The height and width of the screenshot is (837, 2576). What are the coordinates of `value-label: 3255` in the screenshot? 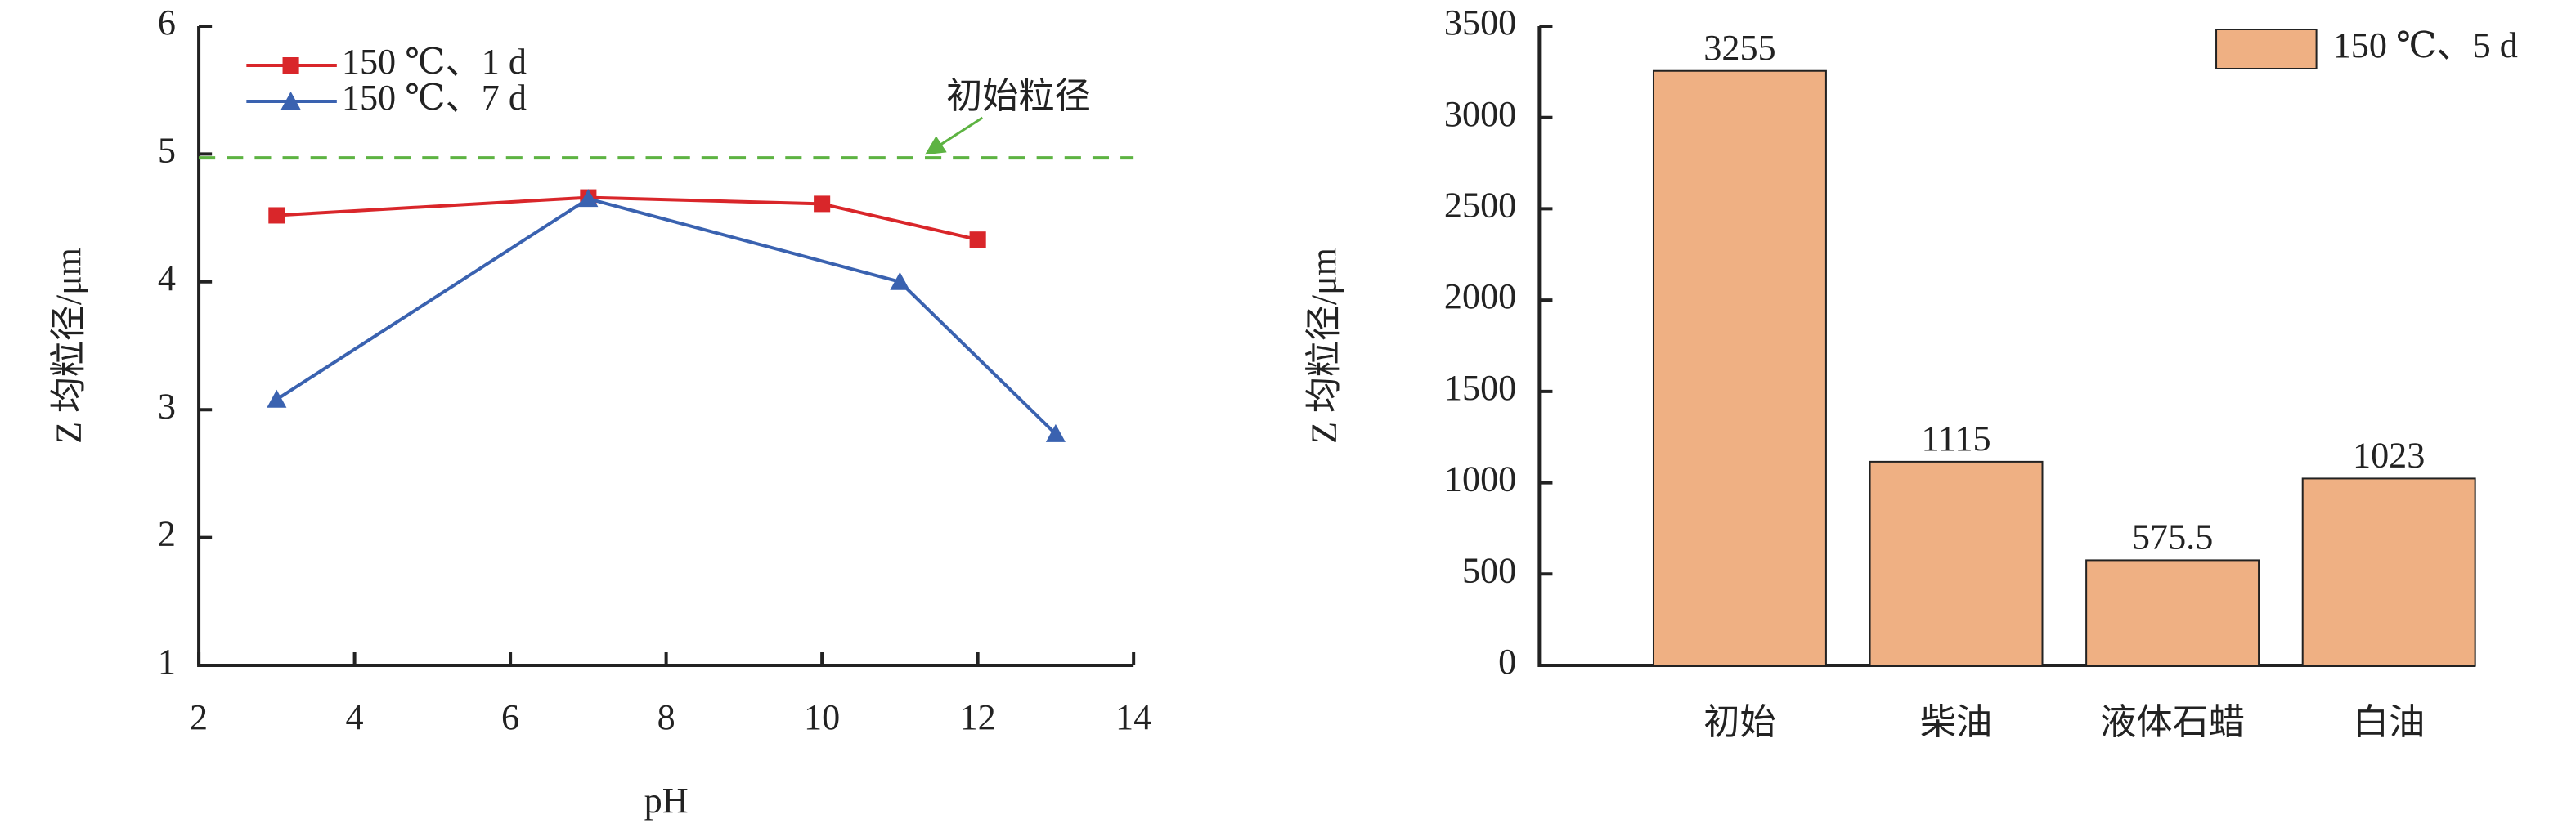 It's located at (1739, 48).